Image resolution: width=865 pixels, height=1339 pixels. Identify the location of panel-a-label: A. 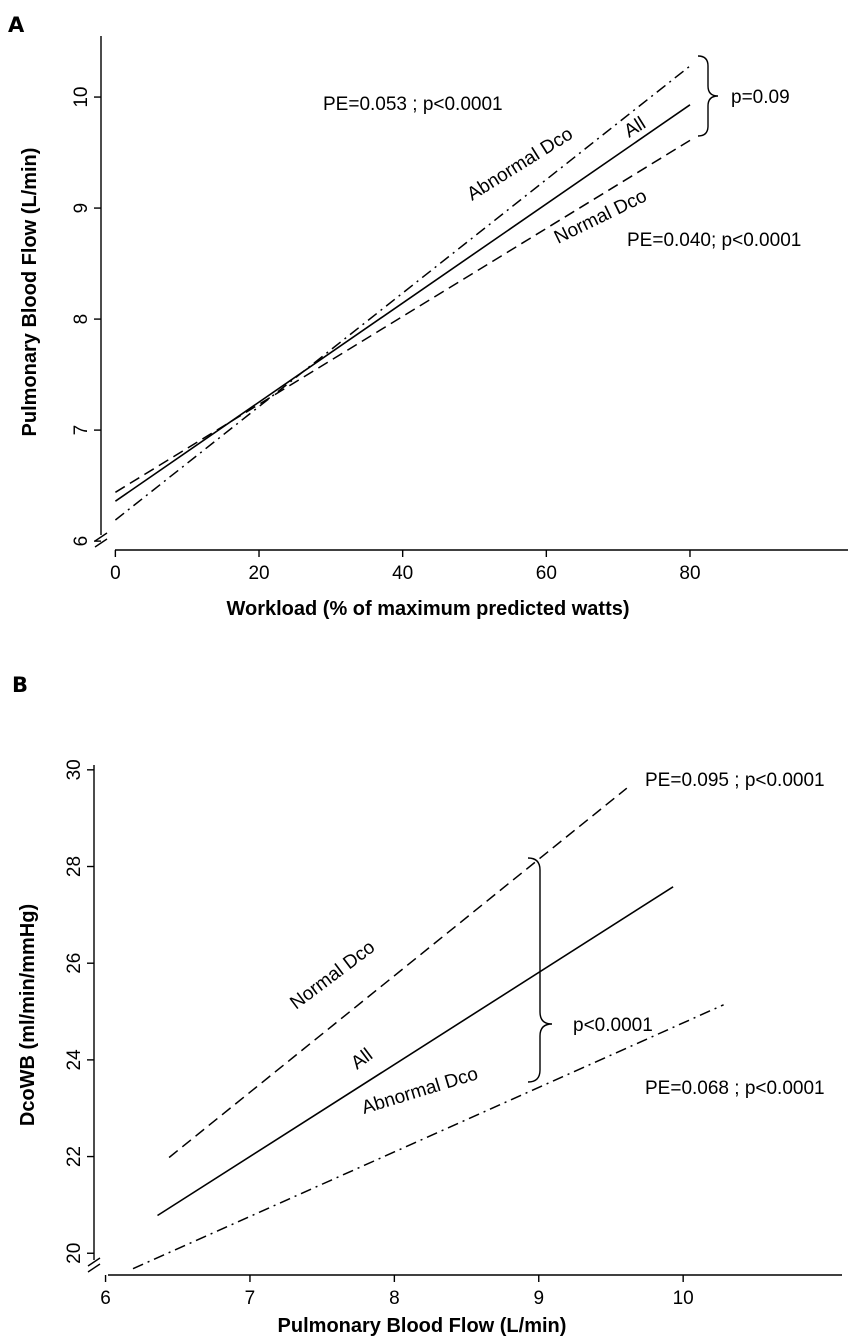
(16, 25).